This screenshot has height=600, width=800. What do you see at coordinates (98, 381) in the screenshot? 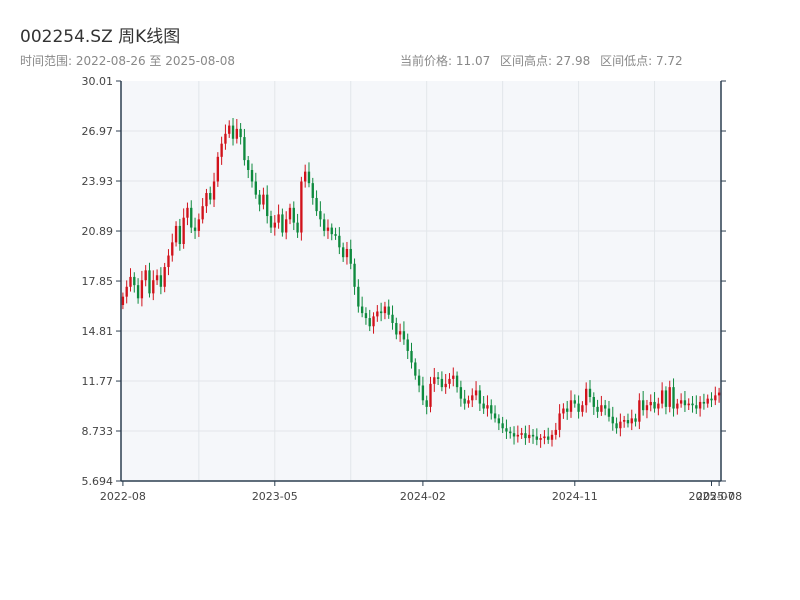
I see `y-tick-label: 11.77` at bounding box center [98, 381].